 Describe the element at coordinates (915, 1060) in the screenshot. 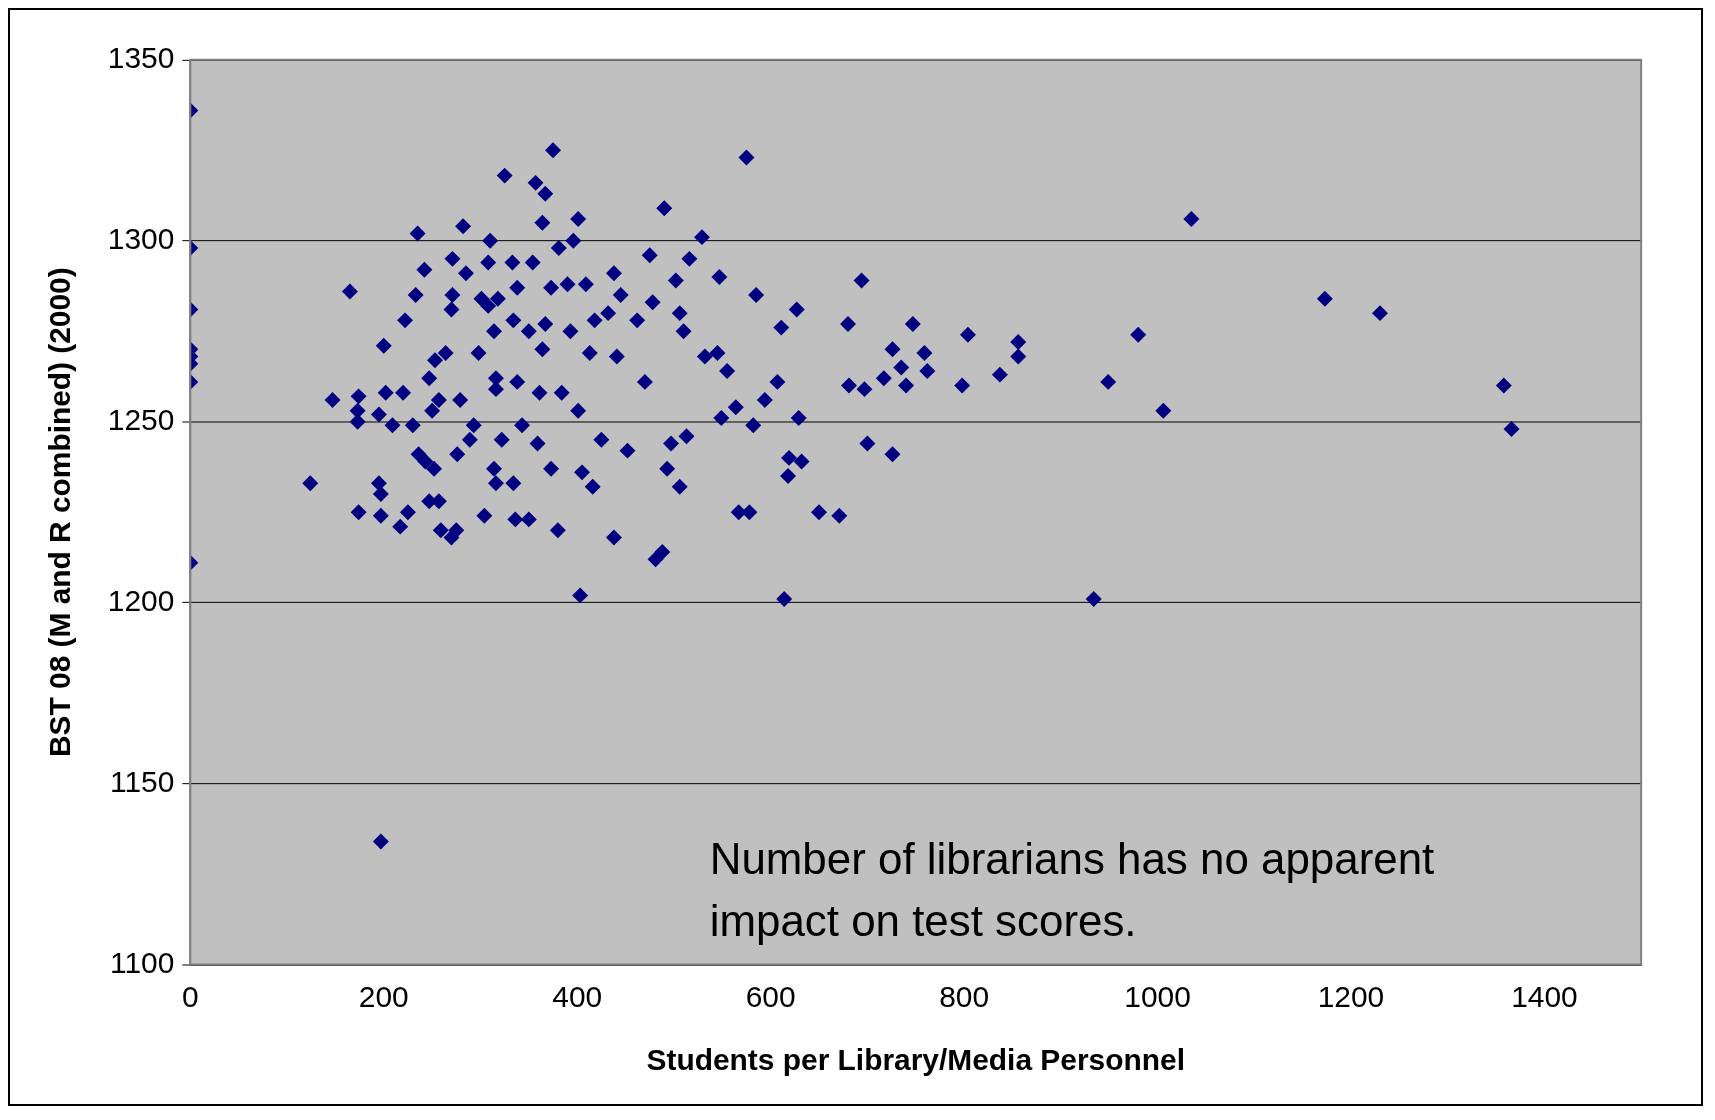

I see `x-axis-title: Students per Library/Media Personnel` at that location.